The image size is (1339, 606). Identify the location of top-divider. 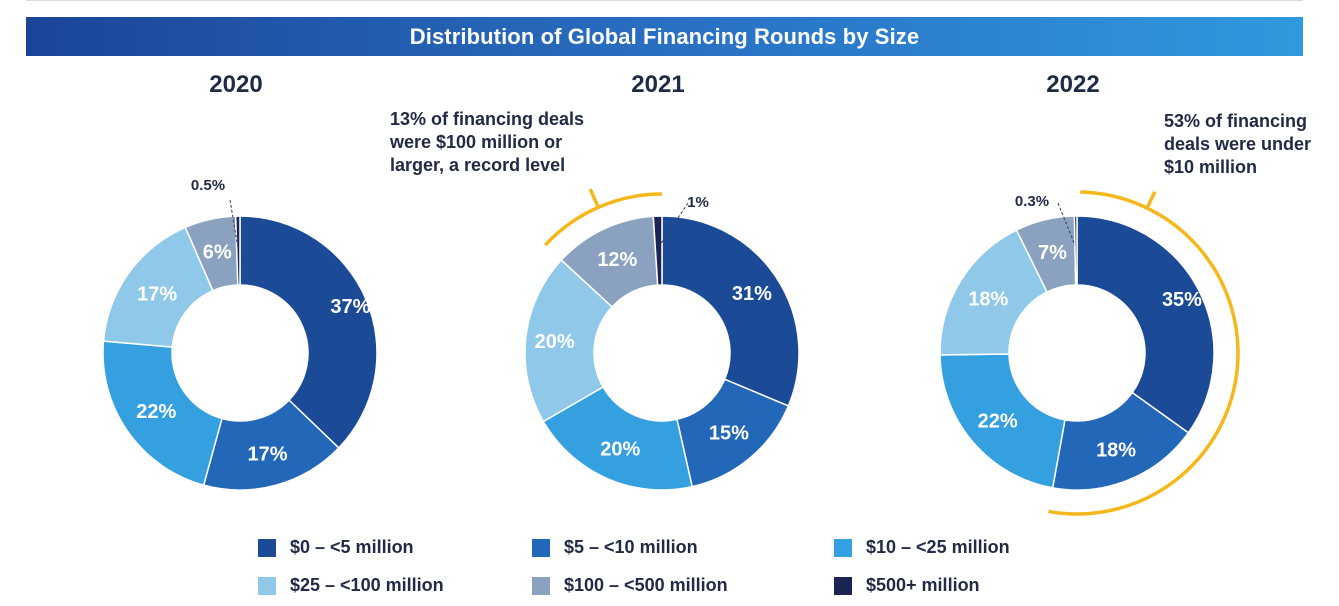
(664, 0).